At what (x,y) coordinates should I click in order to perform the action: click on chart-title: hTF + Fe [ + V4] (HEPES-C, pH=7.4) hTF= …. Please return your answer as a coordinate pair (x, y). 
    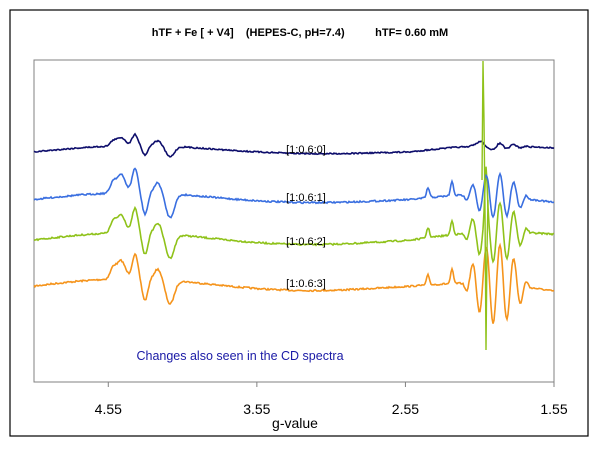
    Looking at the image, I should click on (300, 33).